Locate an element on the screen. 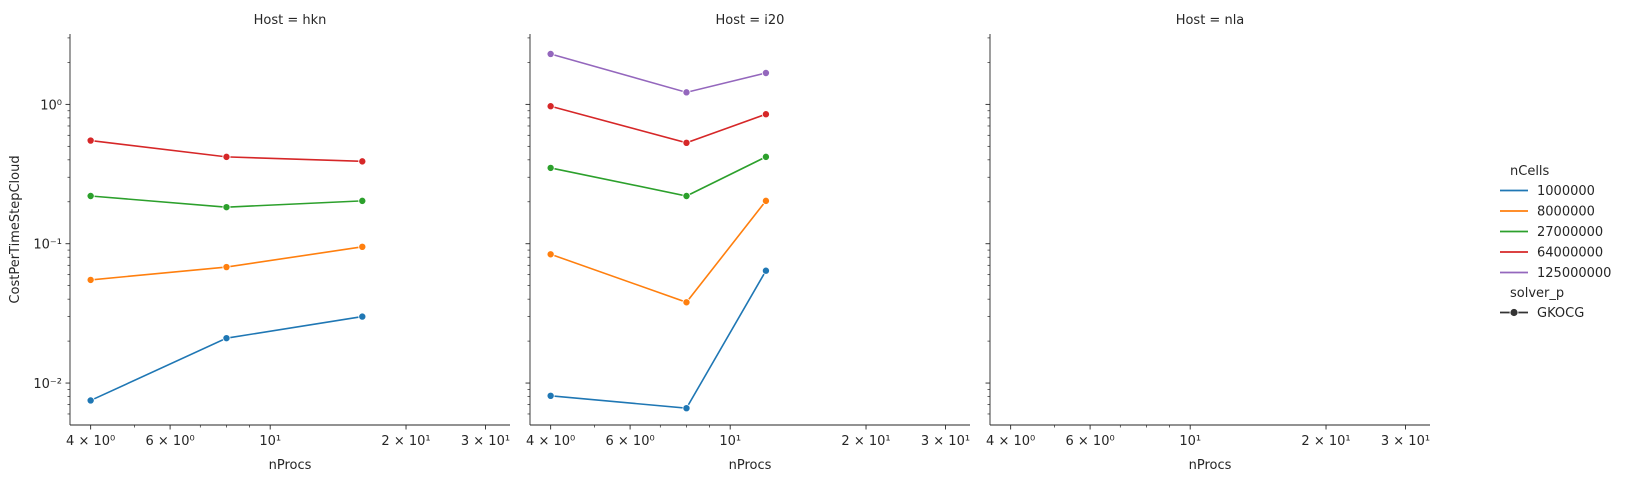 The height and width of the screenshot is (504, 1628). legend-entry: 8000000 is located at coordinates (1547, 212).